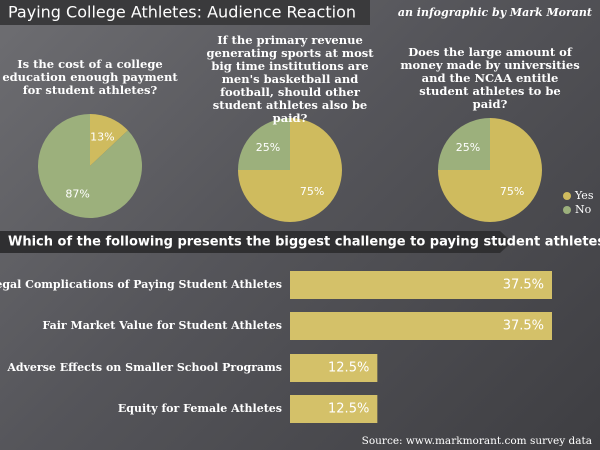 This screenshot has width=600, height=450. I want to click on legend-label: No, so click(583, 209).